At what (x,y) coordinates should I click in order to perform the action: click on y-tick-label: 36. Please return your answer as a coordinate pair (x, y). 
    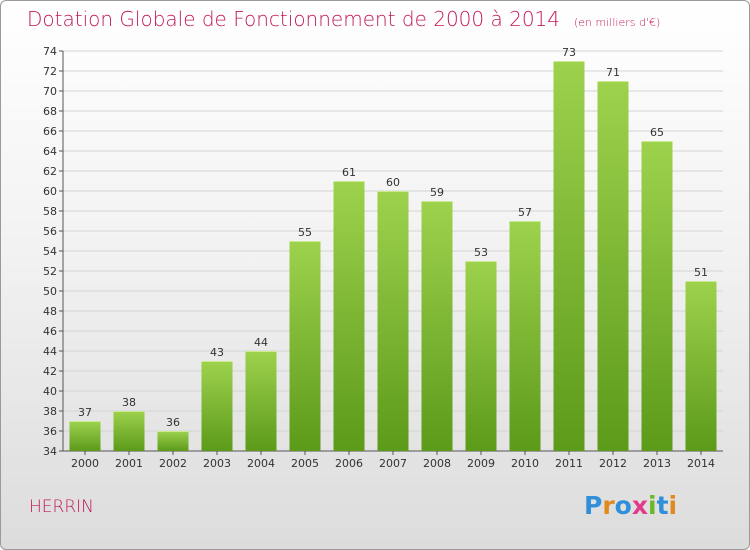
    Looking at the image, I should click on (50, 431).